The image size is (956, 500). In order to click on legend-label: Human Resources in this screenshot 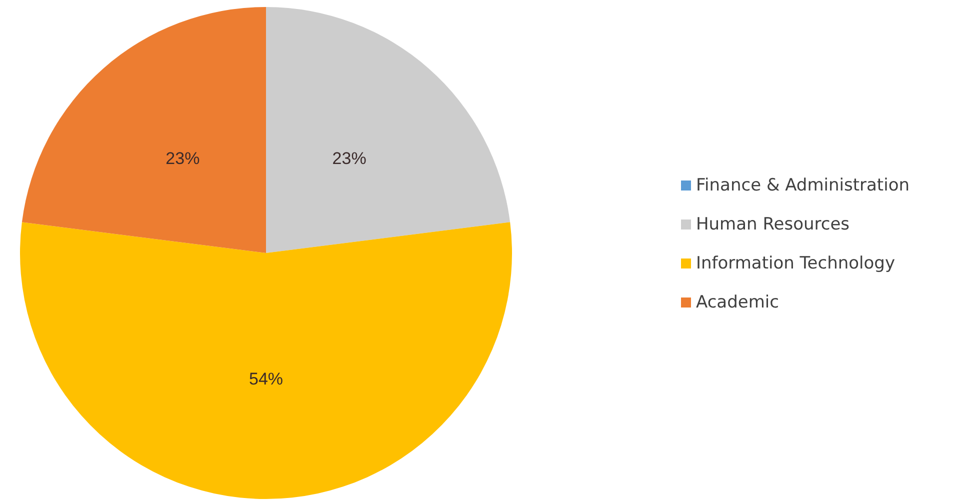, I will do `click(773, 224)`.